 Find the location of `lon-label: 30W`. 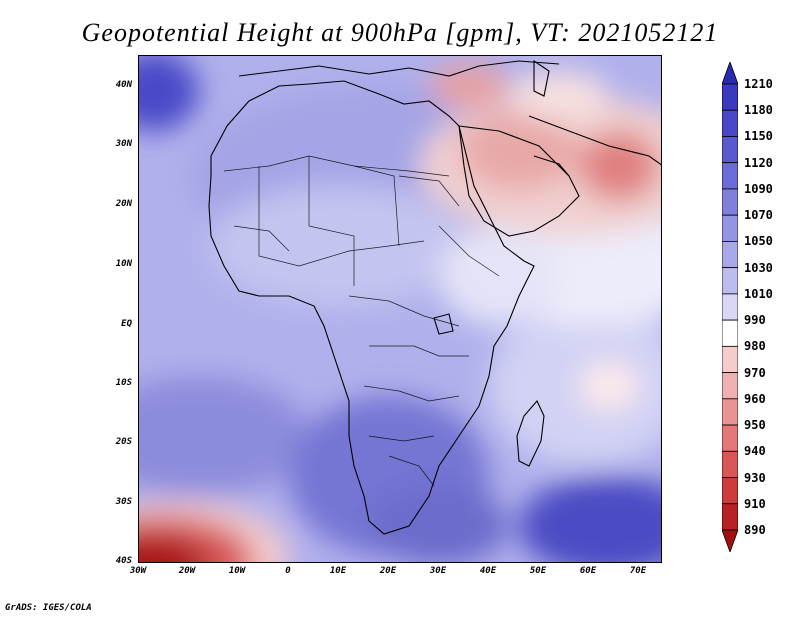

lon-label: 30W is located at coordinates (138, 571).